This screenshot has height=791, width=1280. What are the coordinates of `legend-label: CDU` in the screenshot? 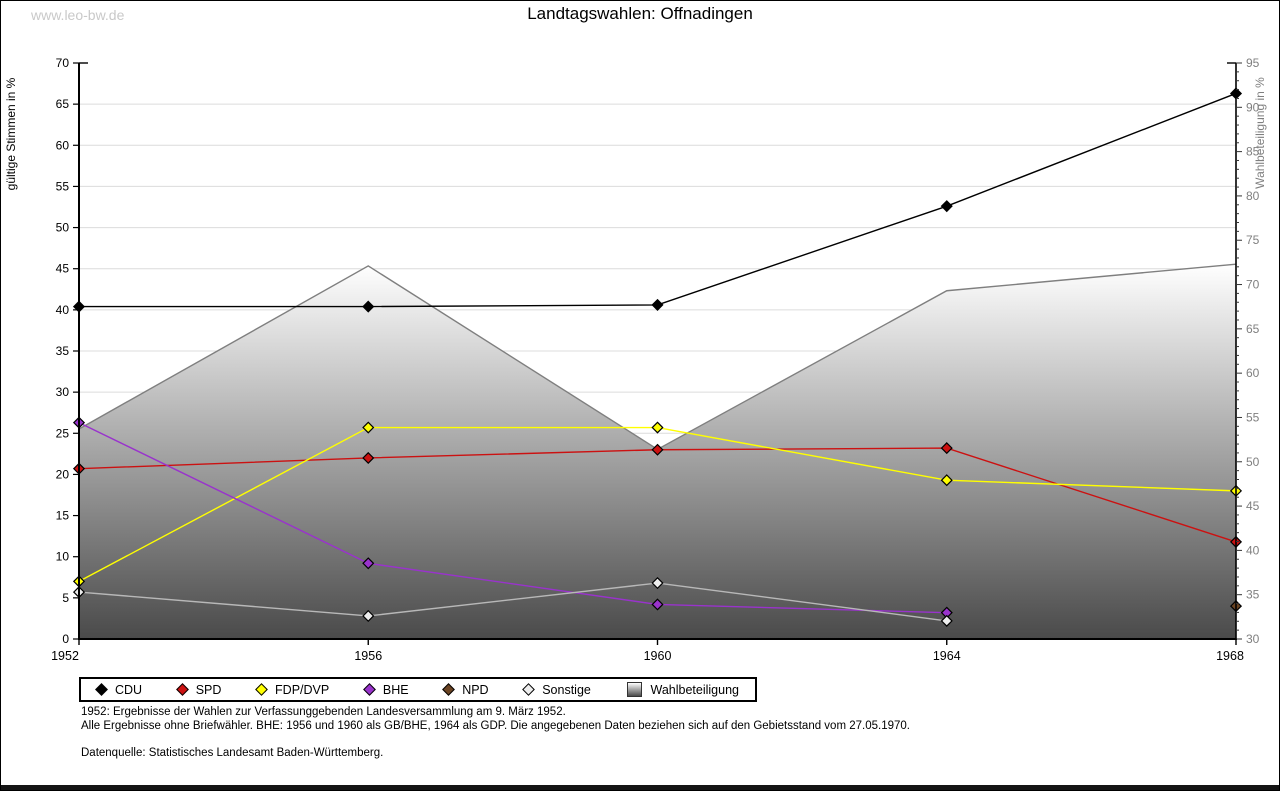 It's located at (129, 689).